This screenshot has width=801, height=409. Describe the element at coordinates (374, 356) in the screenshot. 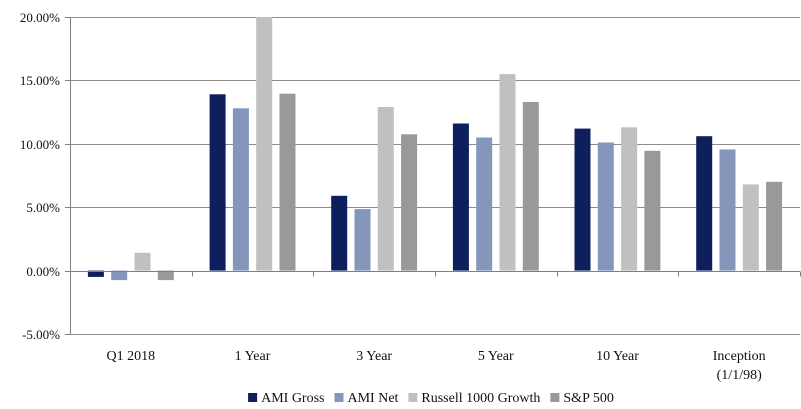

I see `x-category-label: 3 Year` at that location.